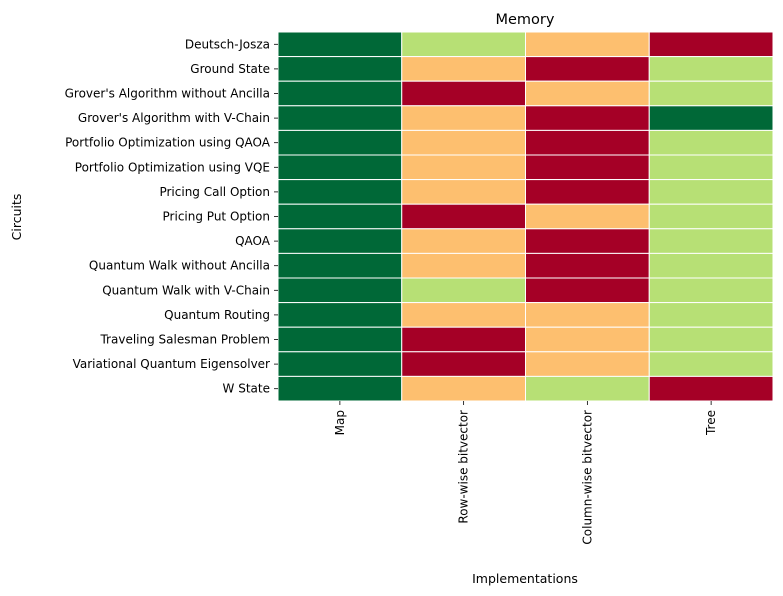  What do you see at coordinates (172, 167) in the screenshot?
I see `y-tick-label: Portfolio Optimization using VQE` at bounding box center [172, 167].